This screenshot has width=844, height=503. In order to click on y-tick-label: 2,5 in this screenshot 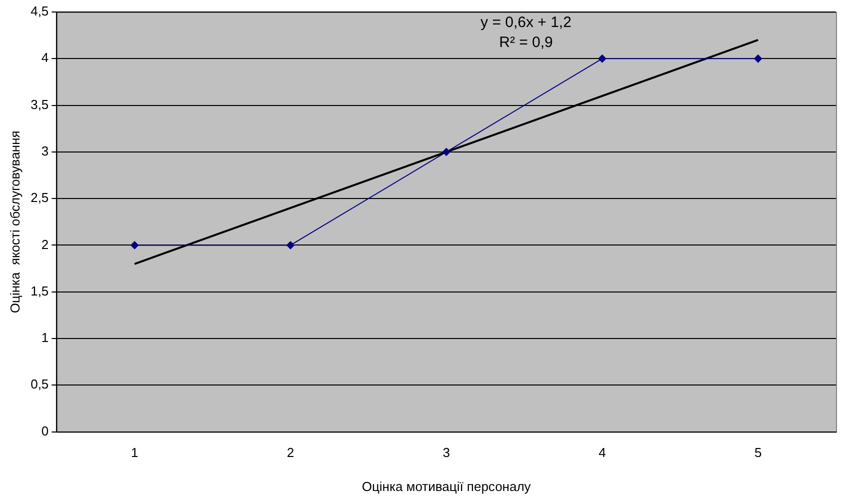, I will do `click(39, 198)`.